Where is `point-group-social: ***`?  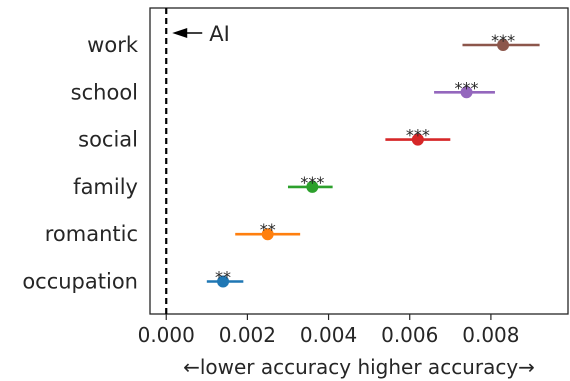 point-group-social: *** is located at coordinates (418, 136).